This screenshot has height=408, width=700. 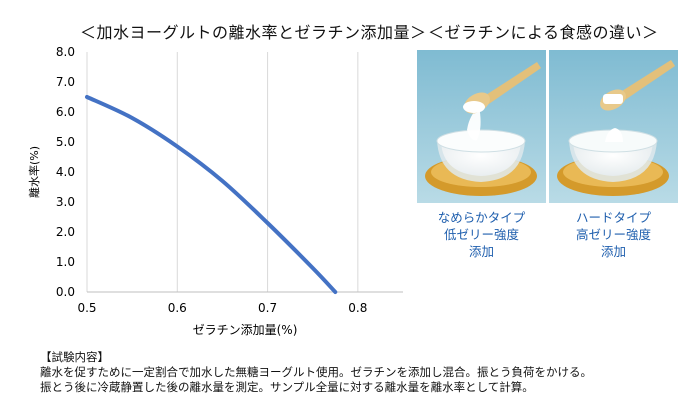 I want to click on caption-line: ハードタイプ, so click(x=613, y=217).